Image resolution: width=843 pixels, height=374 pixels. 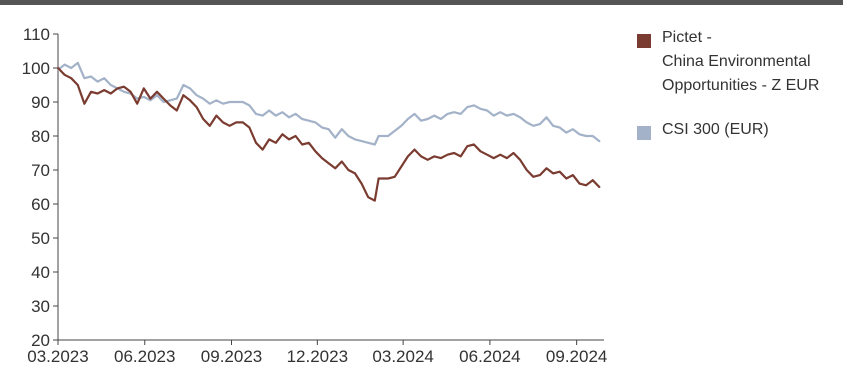 What do you see at coordinates (40, 204) in the screenshot?
I see `y-tick-label: 60` at bounding box center [40, 204].